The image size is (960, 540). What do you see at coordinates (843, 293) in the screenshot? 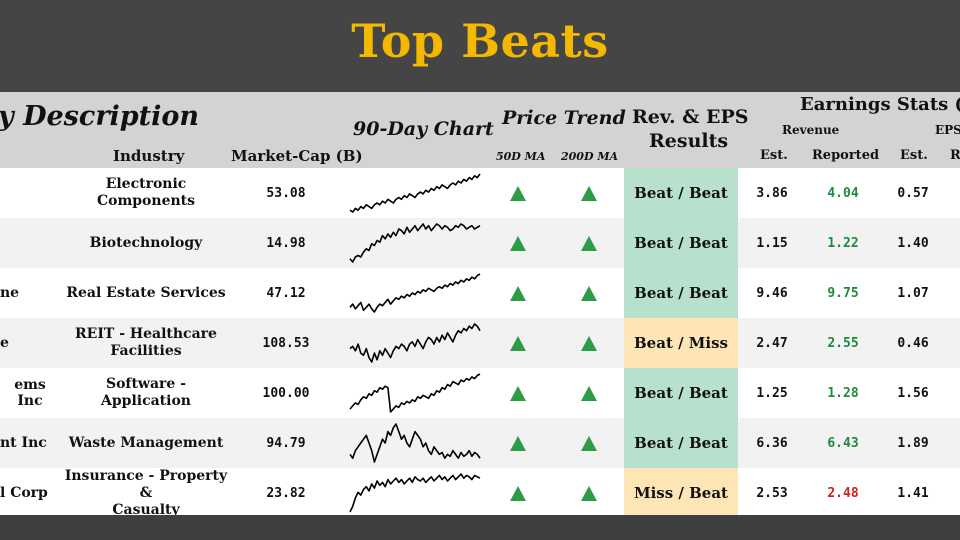
I see `revenue-reported-cell: 9.75` at bounding box center [843, 293].